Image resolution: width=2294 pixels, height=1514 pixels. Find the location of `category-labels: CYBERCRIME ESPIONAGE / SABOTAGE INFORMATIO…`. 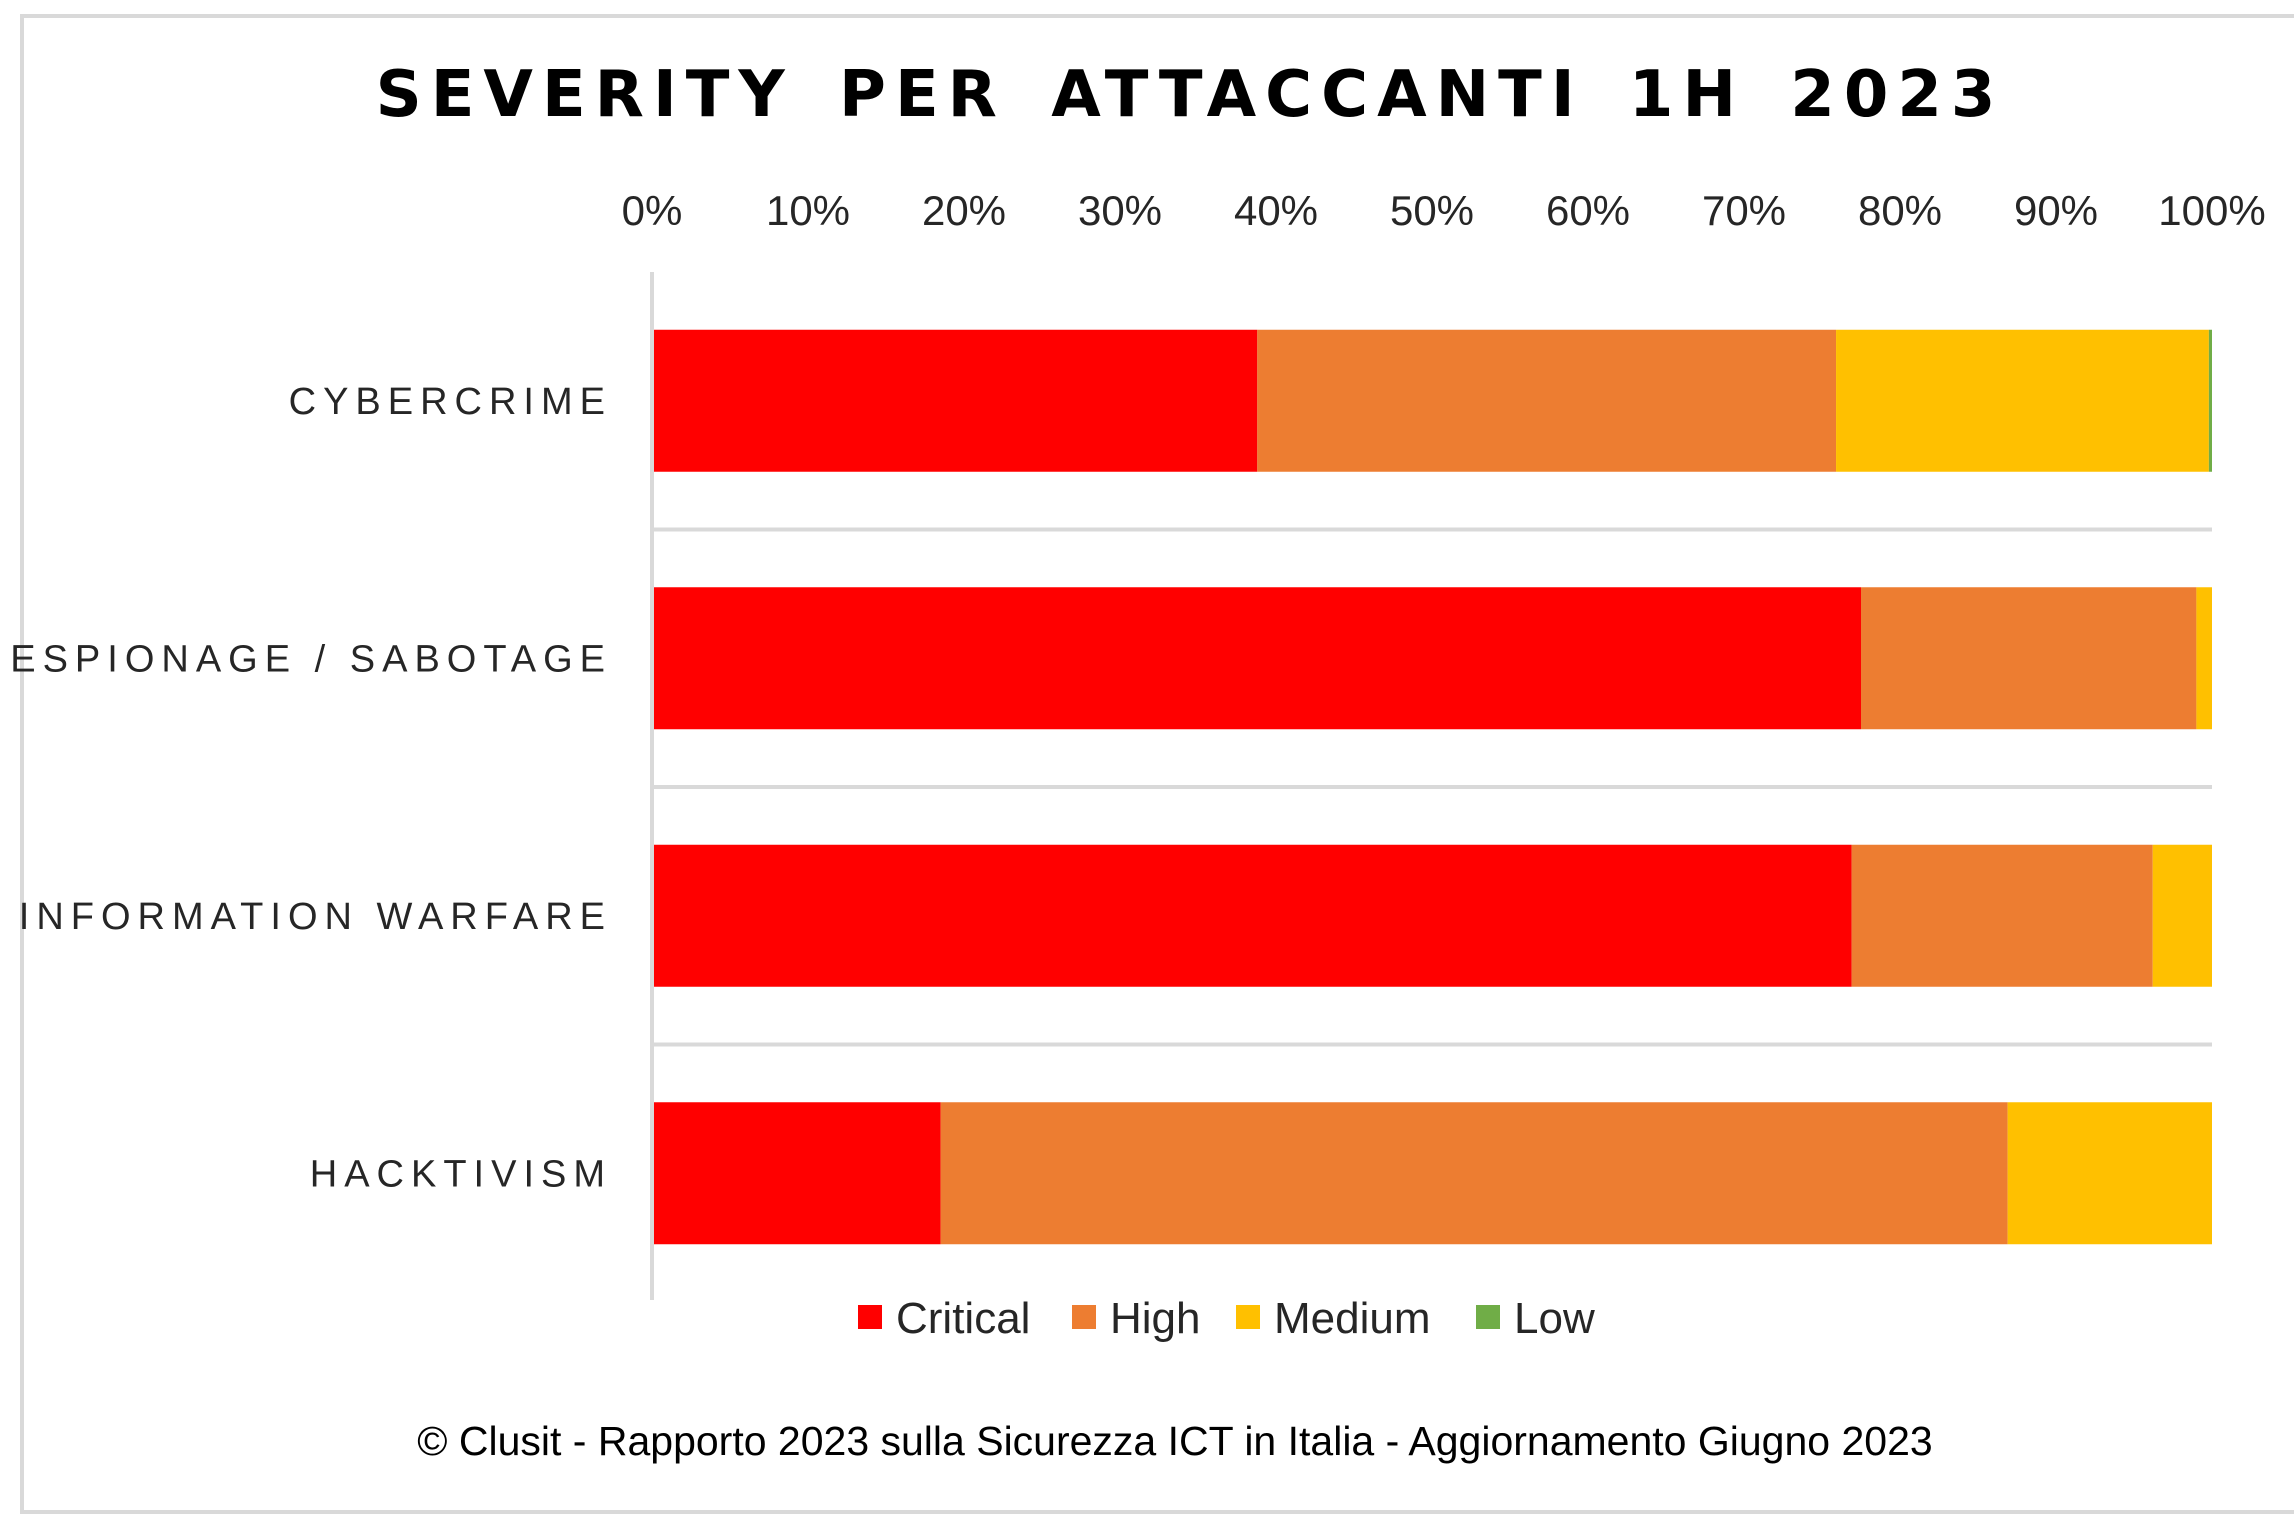

category-labels: CYBERCRIME ESPIONAGE / SABOTAGE INFORMATIO… is located at coordinates (311, 788).